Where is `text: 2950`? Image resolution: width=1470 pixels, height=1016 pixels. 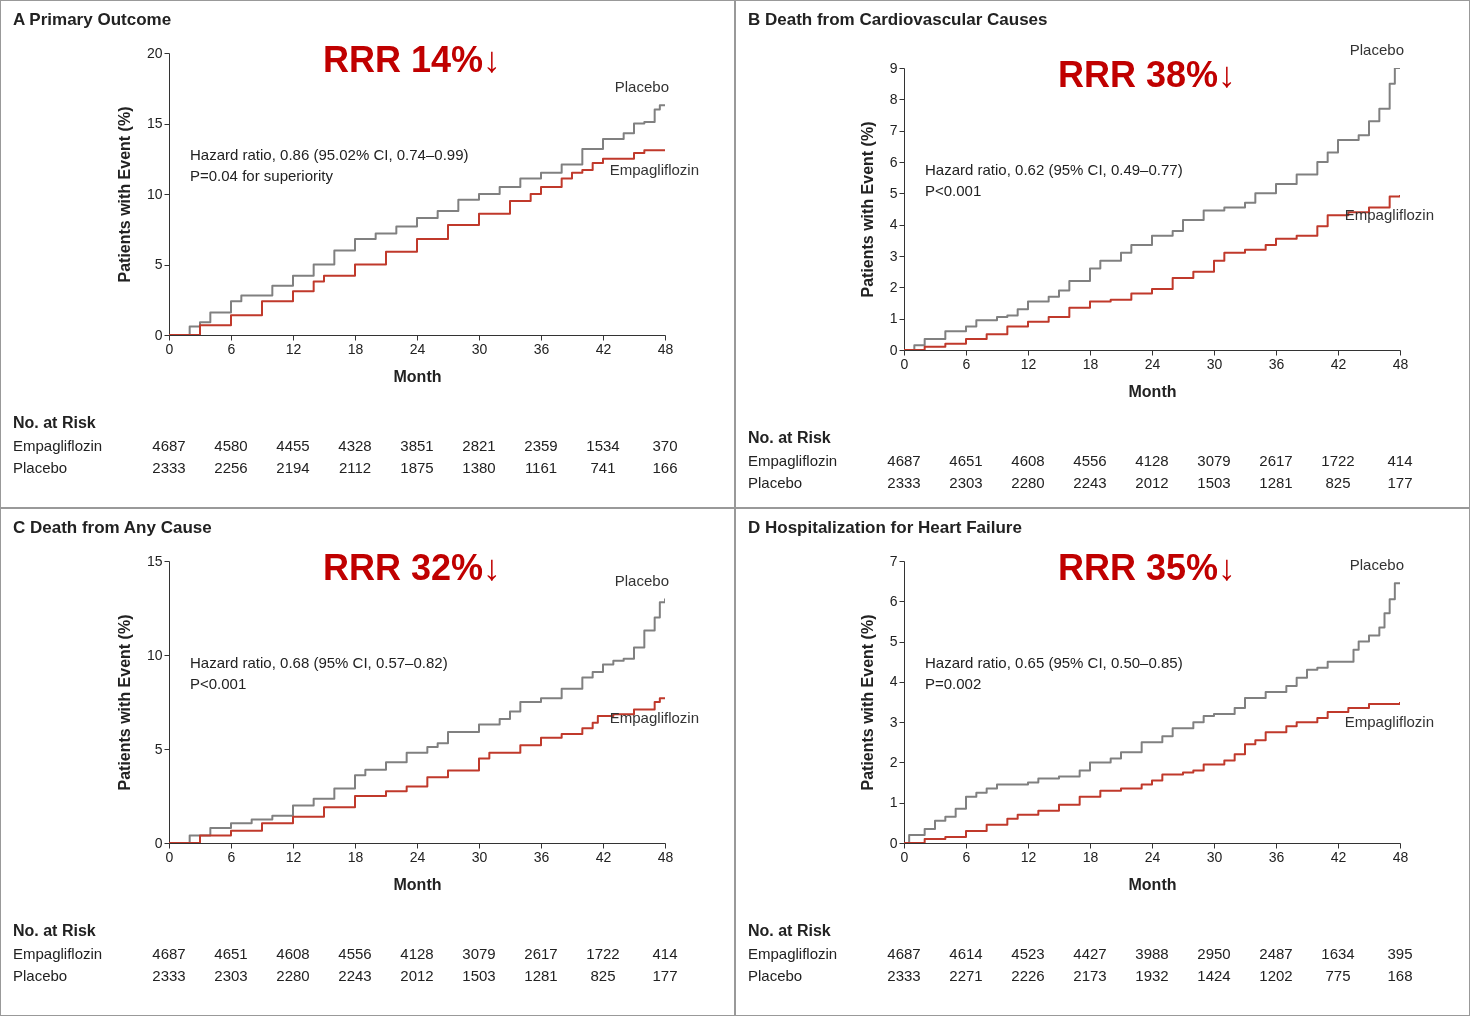 text: 2950 is located at coordinates (1214, 953).